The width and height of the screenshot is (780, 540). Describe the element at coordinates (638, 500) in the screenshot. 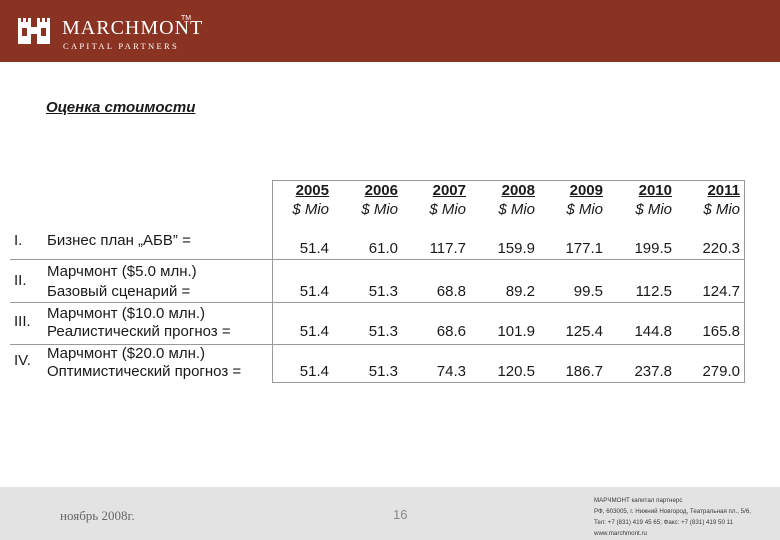

I see `contact-company: МАРЧМОНТ капитал партнерс` at that location.